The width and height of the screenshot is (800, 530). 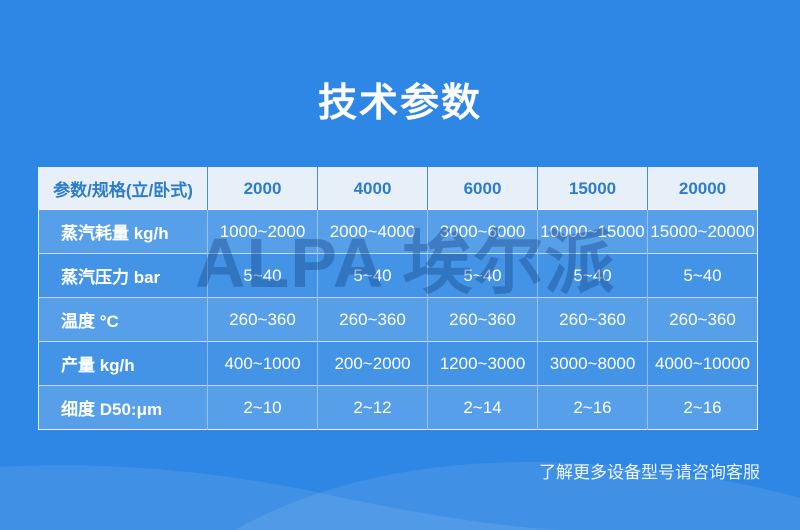 I want to click on wave-right-shape, so click(x=517, y=495).